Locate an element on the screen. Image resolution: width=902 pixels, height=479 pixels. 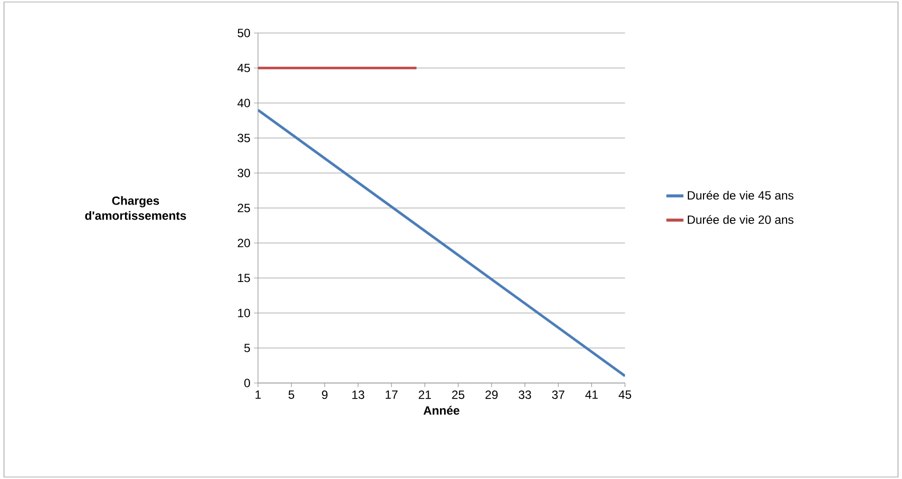
y-tick-label: 45 is located at coordinates (243, 68).